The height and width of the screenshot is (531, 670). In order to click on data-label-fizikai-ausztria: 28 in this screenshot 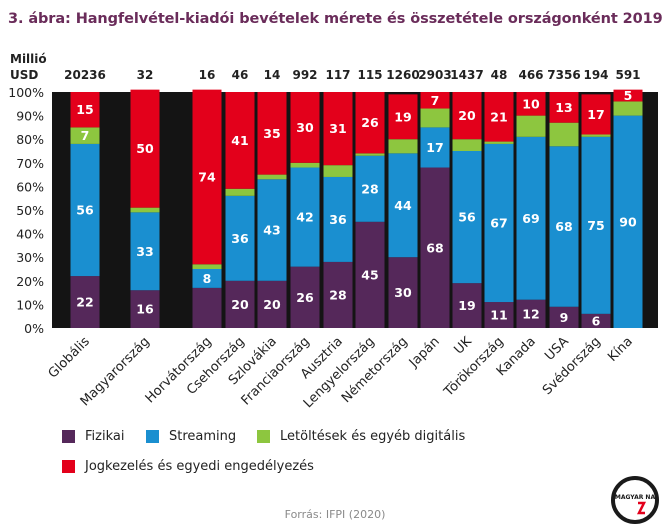, I will do `click(337, 294)`.